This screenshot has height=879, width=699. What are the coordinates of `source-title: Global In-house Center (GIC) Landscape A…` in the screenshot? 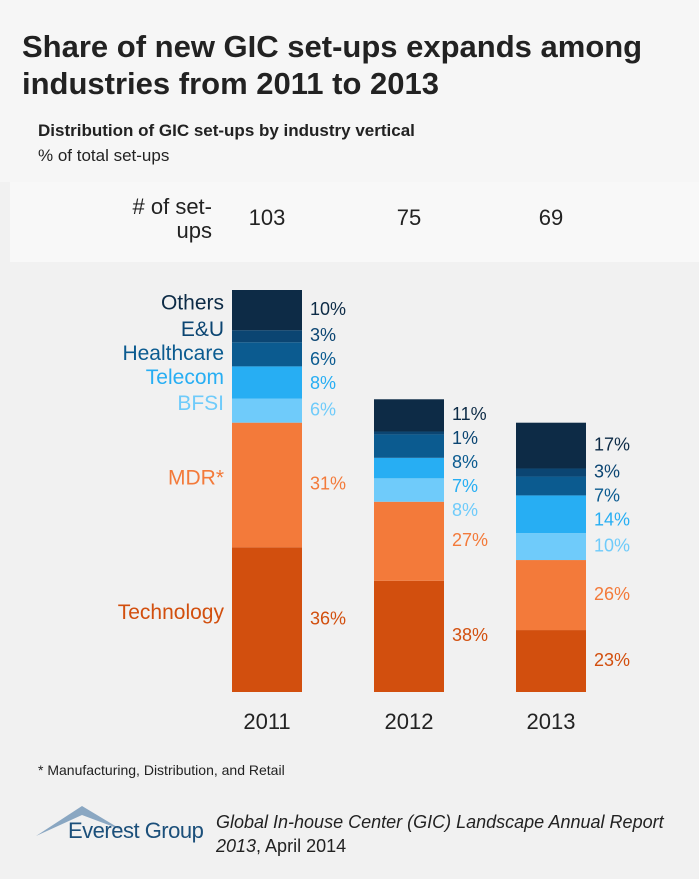 It's located at (440, 834).